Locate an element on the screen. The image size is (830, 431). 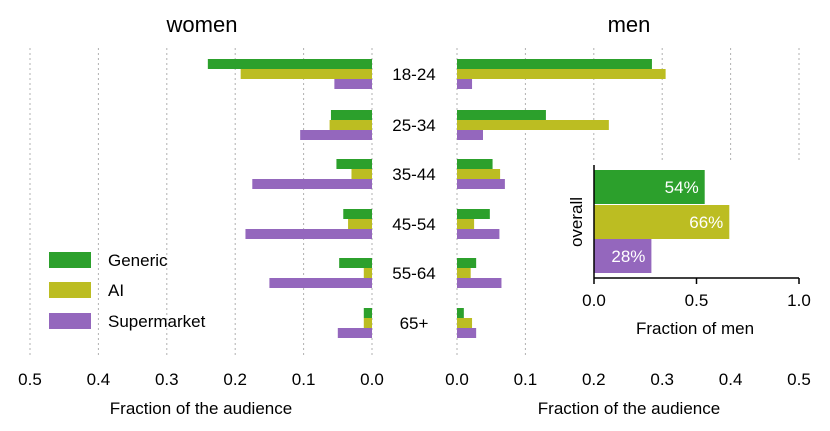
men-xtick-label: 0.5 is located at coordinates (799, 379).